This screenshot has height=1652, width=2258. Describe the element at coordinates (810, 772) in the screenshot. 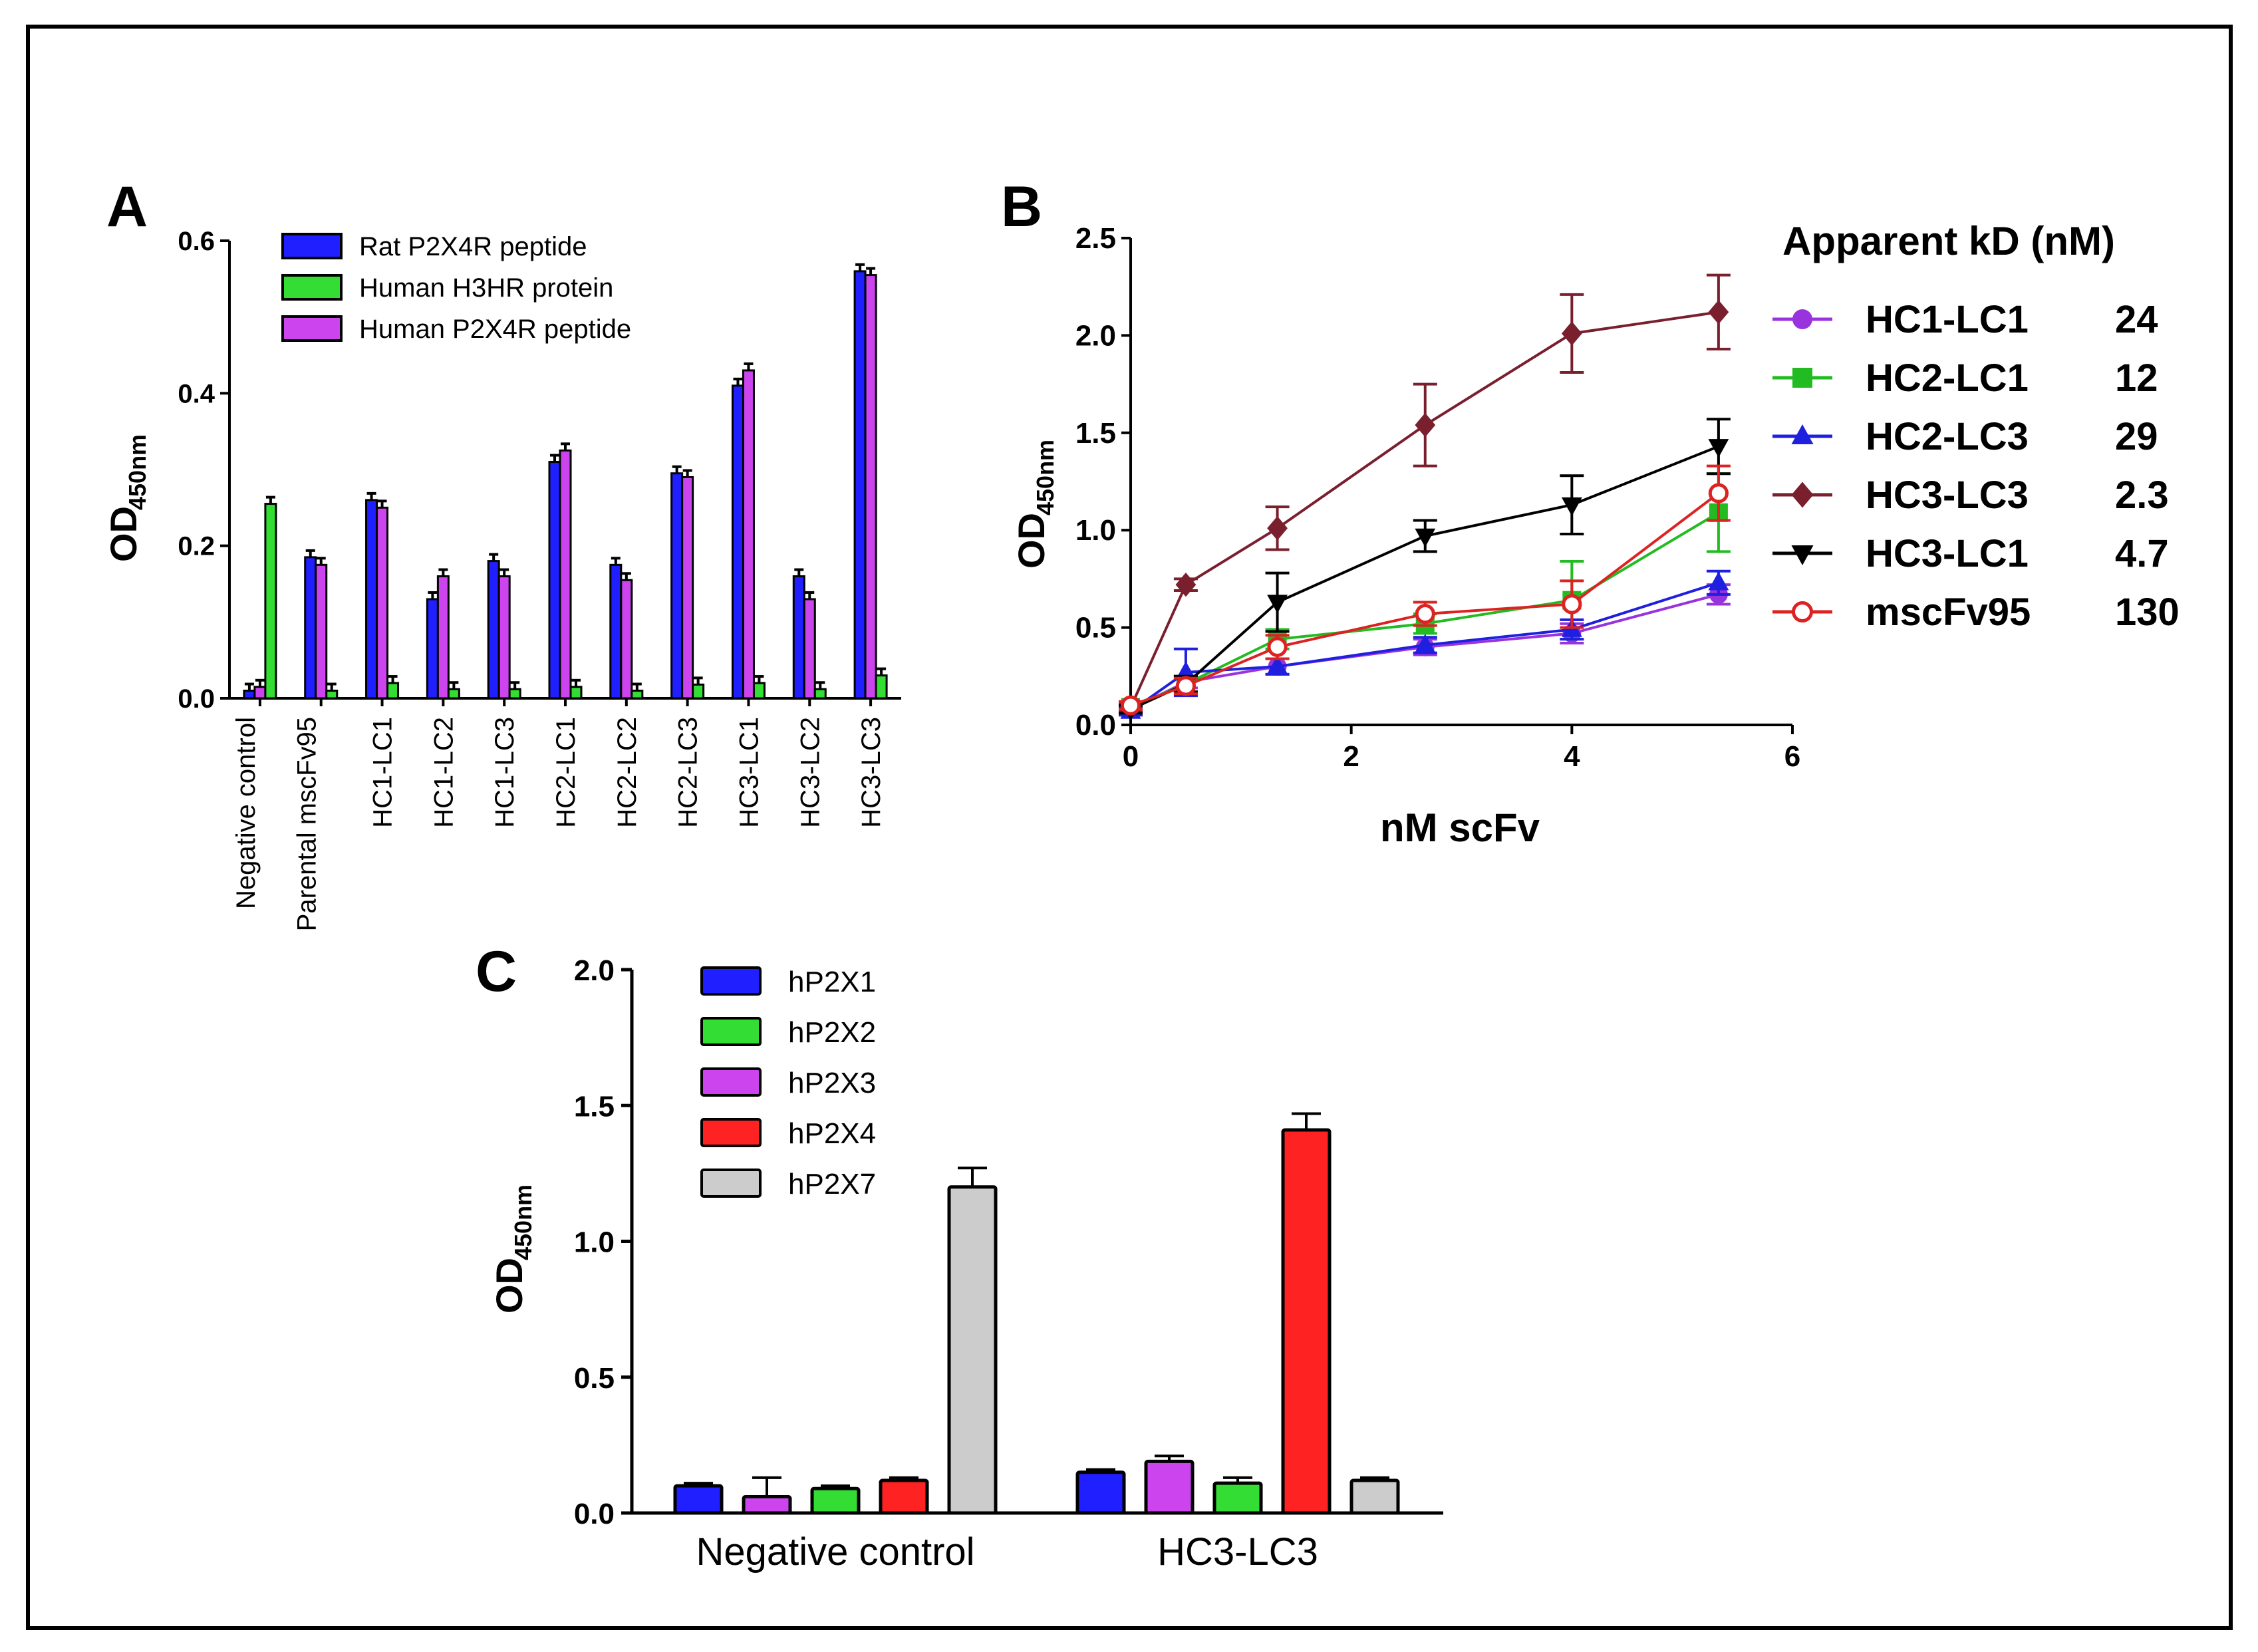

I see `panel-a-category-label: HC3-LC2` at that location.